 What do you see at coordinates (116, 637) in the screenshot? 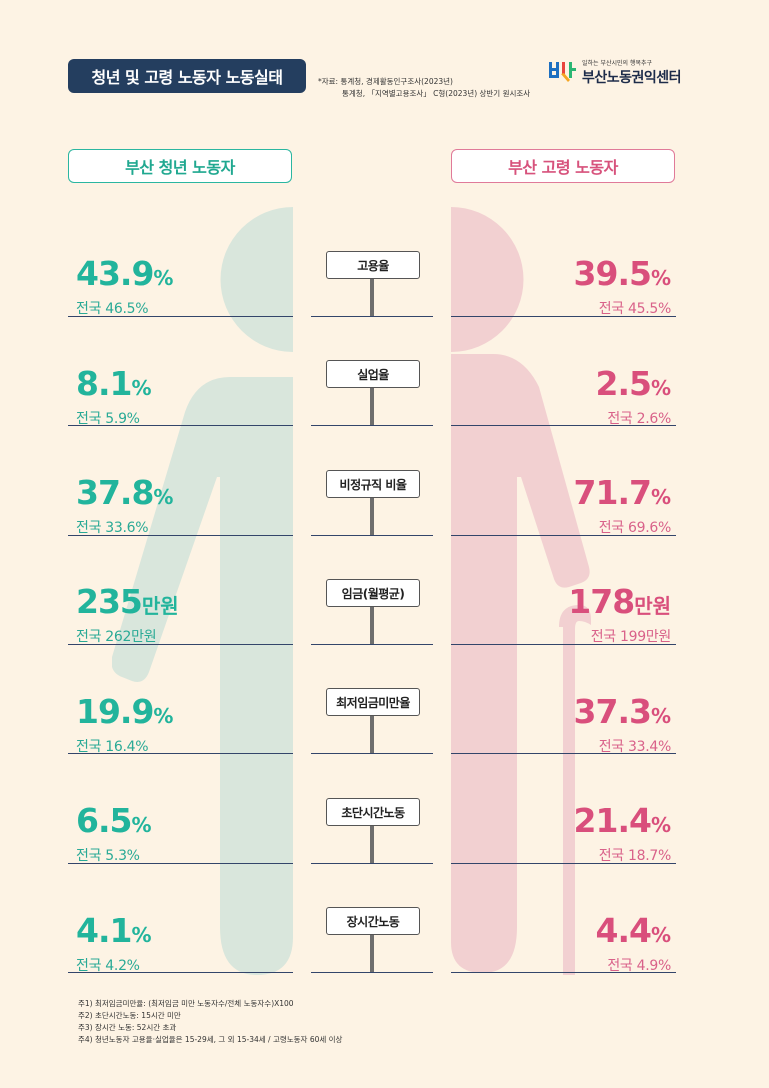
I see `youth-national: 전국 262만원` at bounding box center [116, 637].